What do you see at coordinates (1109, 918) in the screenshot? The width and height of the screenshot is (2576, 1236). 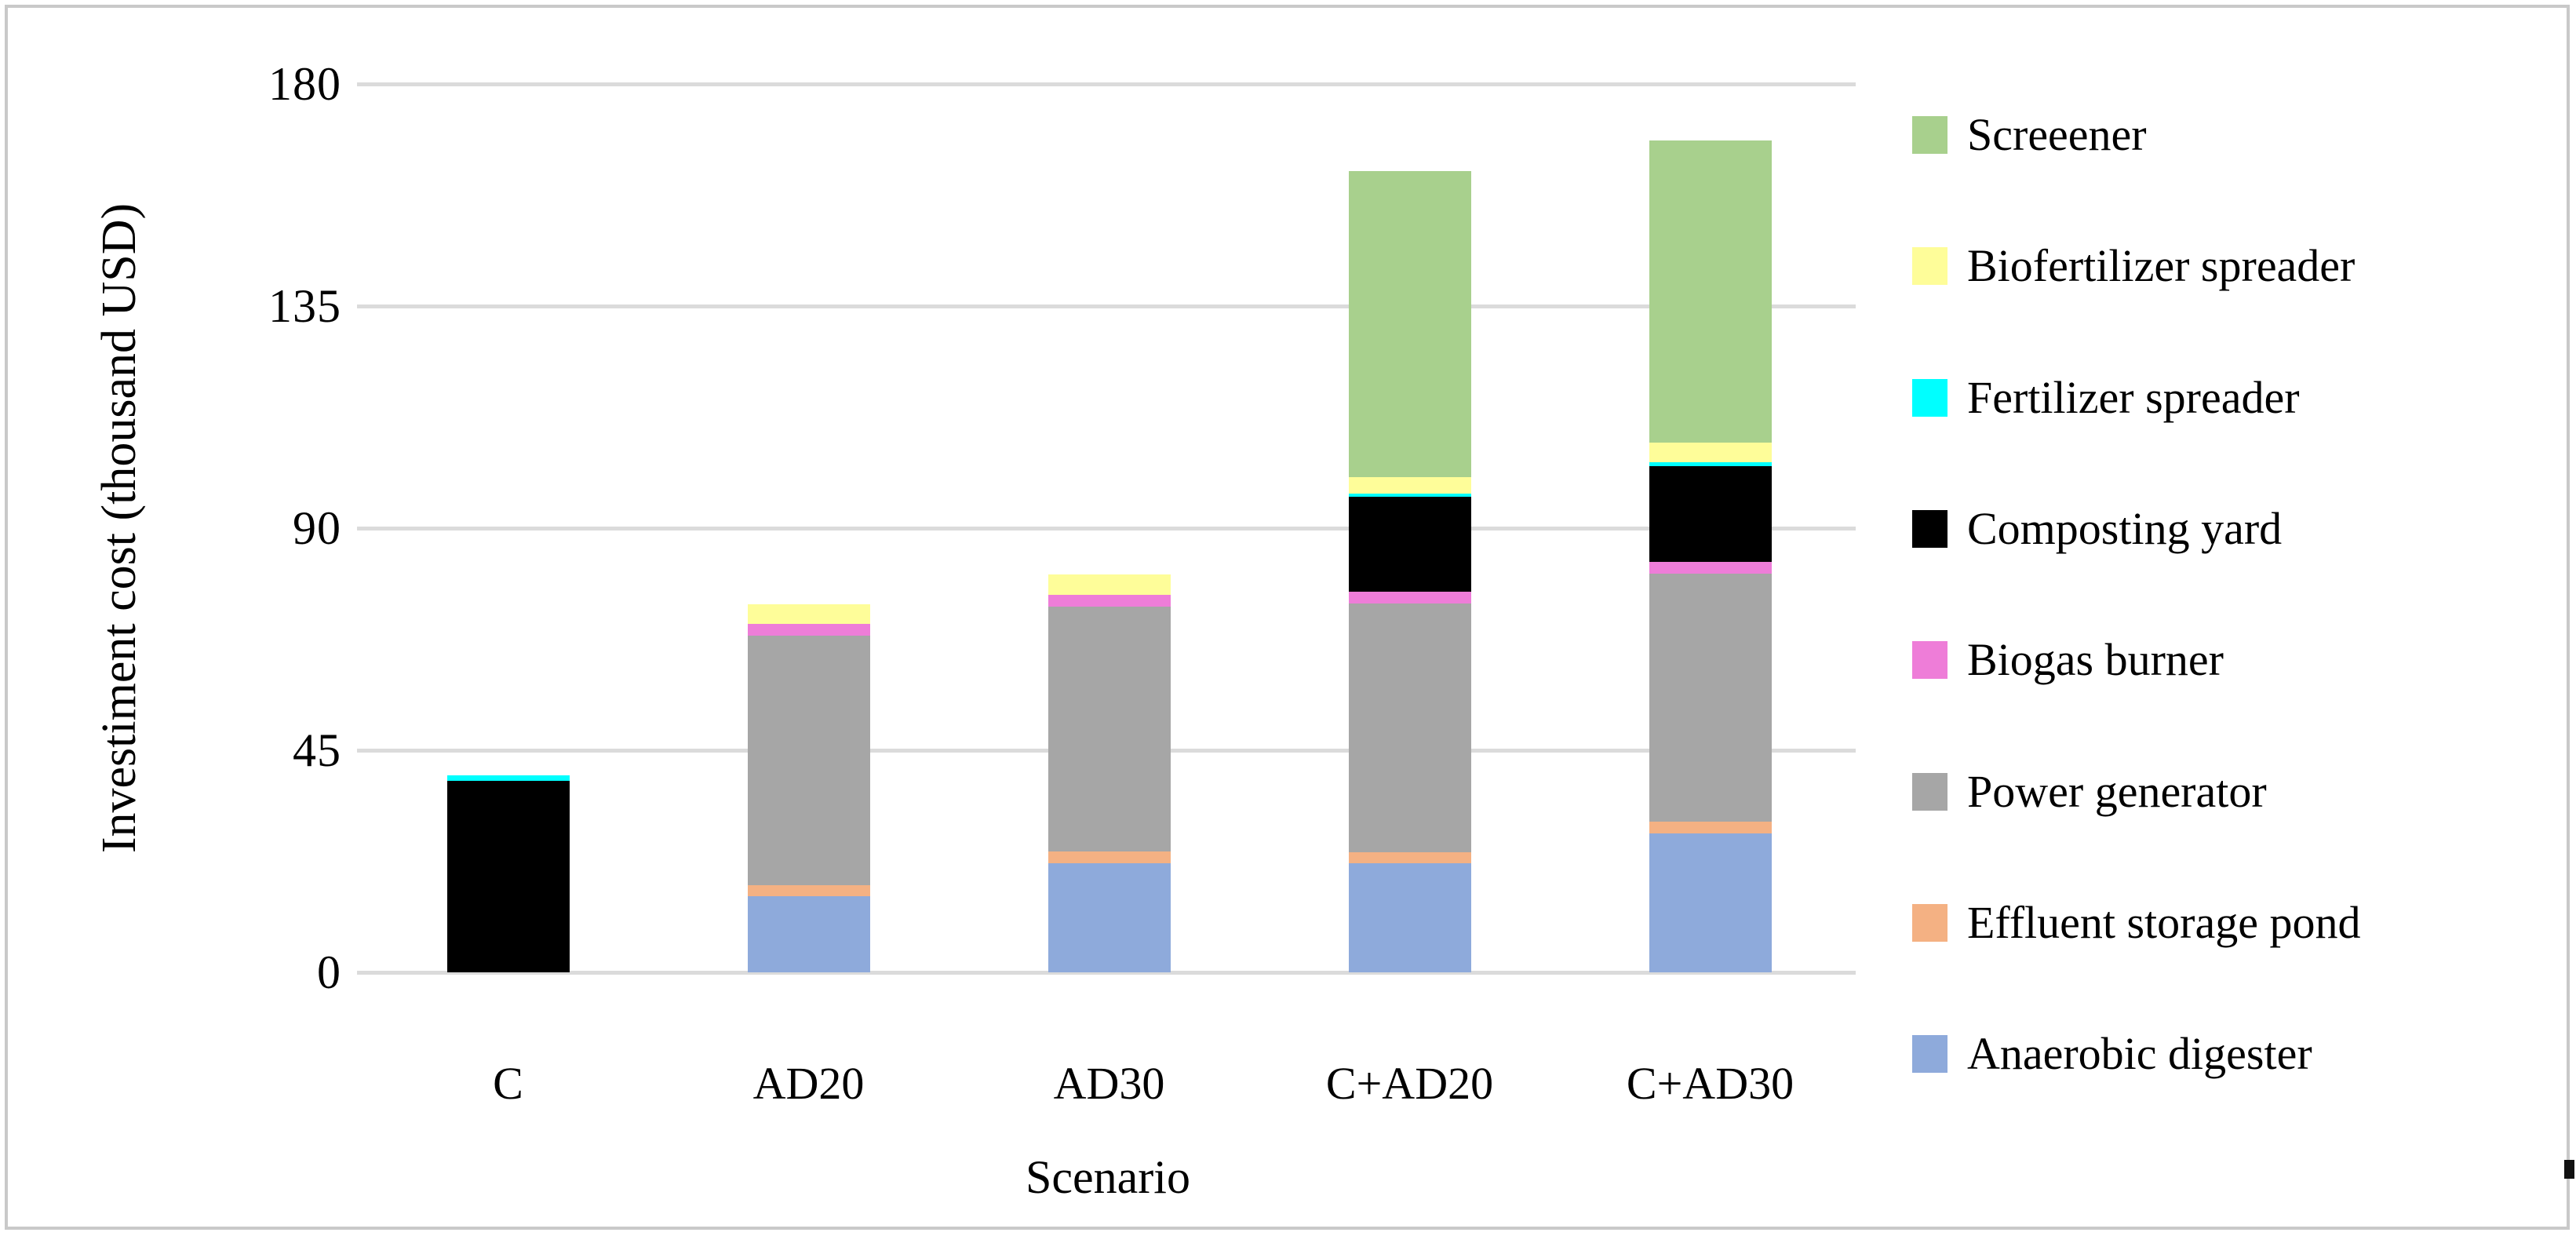 I see `segment-AD30-anaerobic-digester` at bounding box center [1109, 918].